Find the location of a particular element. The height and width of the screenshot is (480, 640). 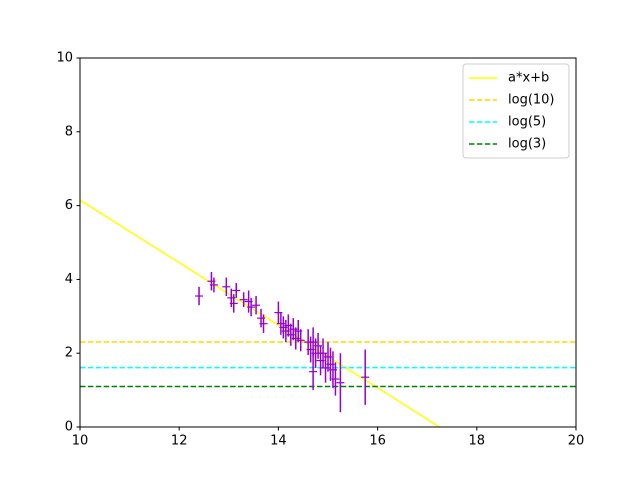

x-tick-label: 16 is located at coordinates (377, 441).